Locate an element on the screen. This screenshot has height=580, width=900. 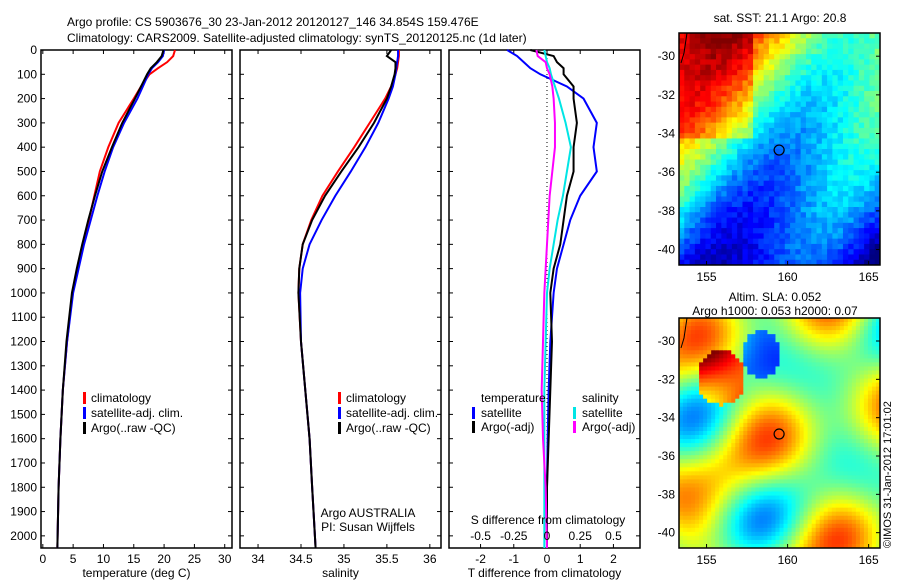
x-tick-label: 165 is located at coordinates (869, 277).